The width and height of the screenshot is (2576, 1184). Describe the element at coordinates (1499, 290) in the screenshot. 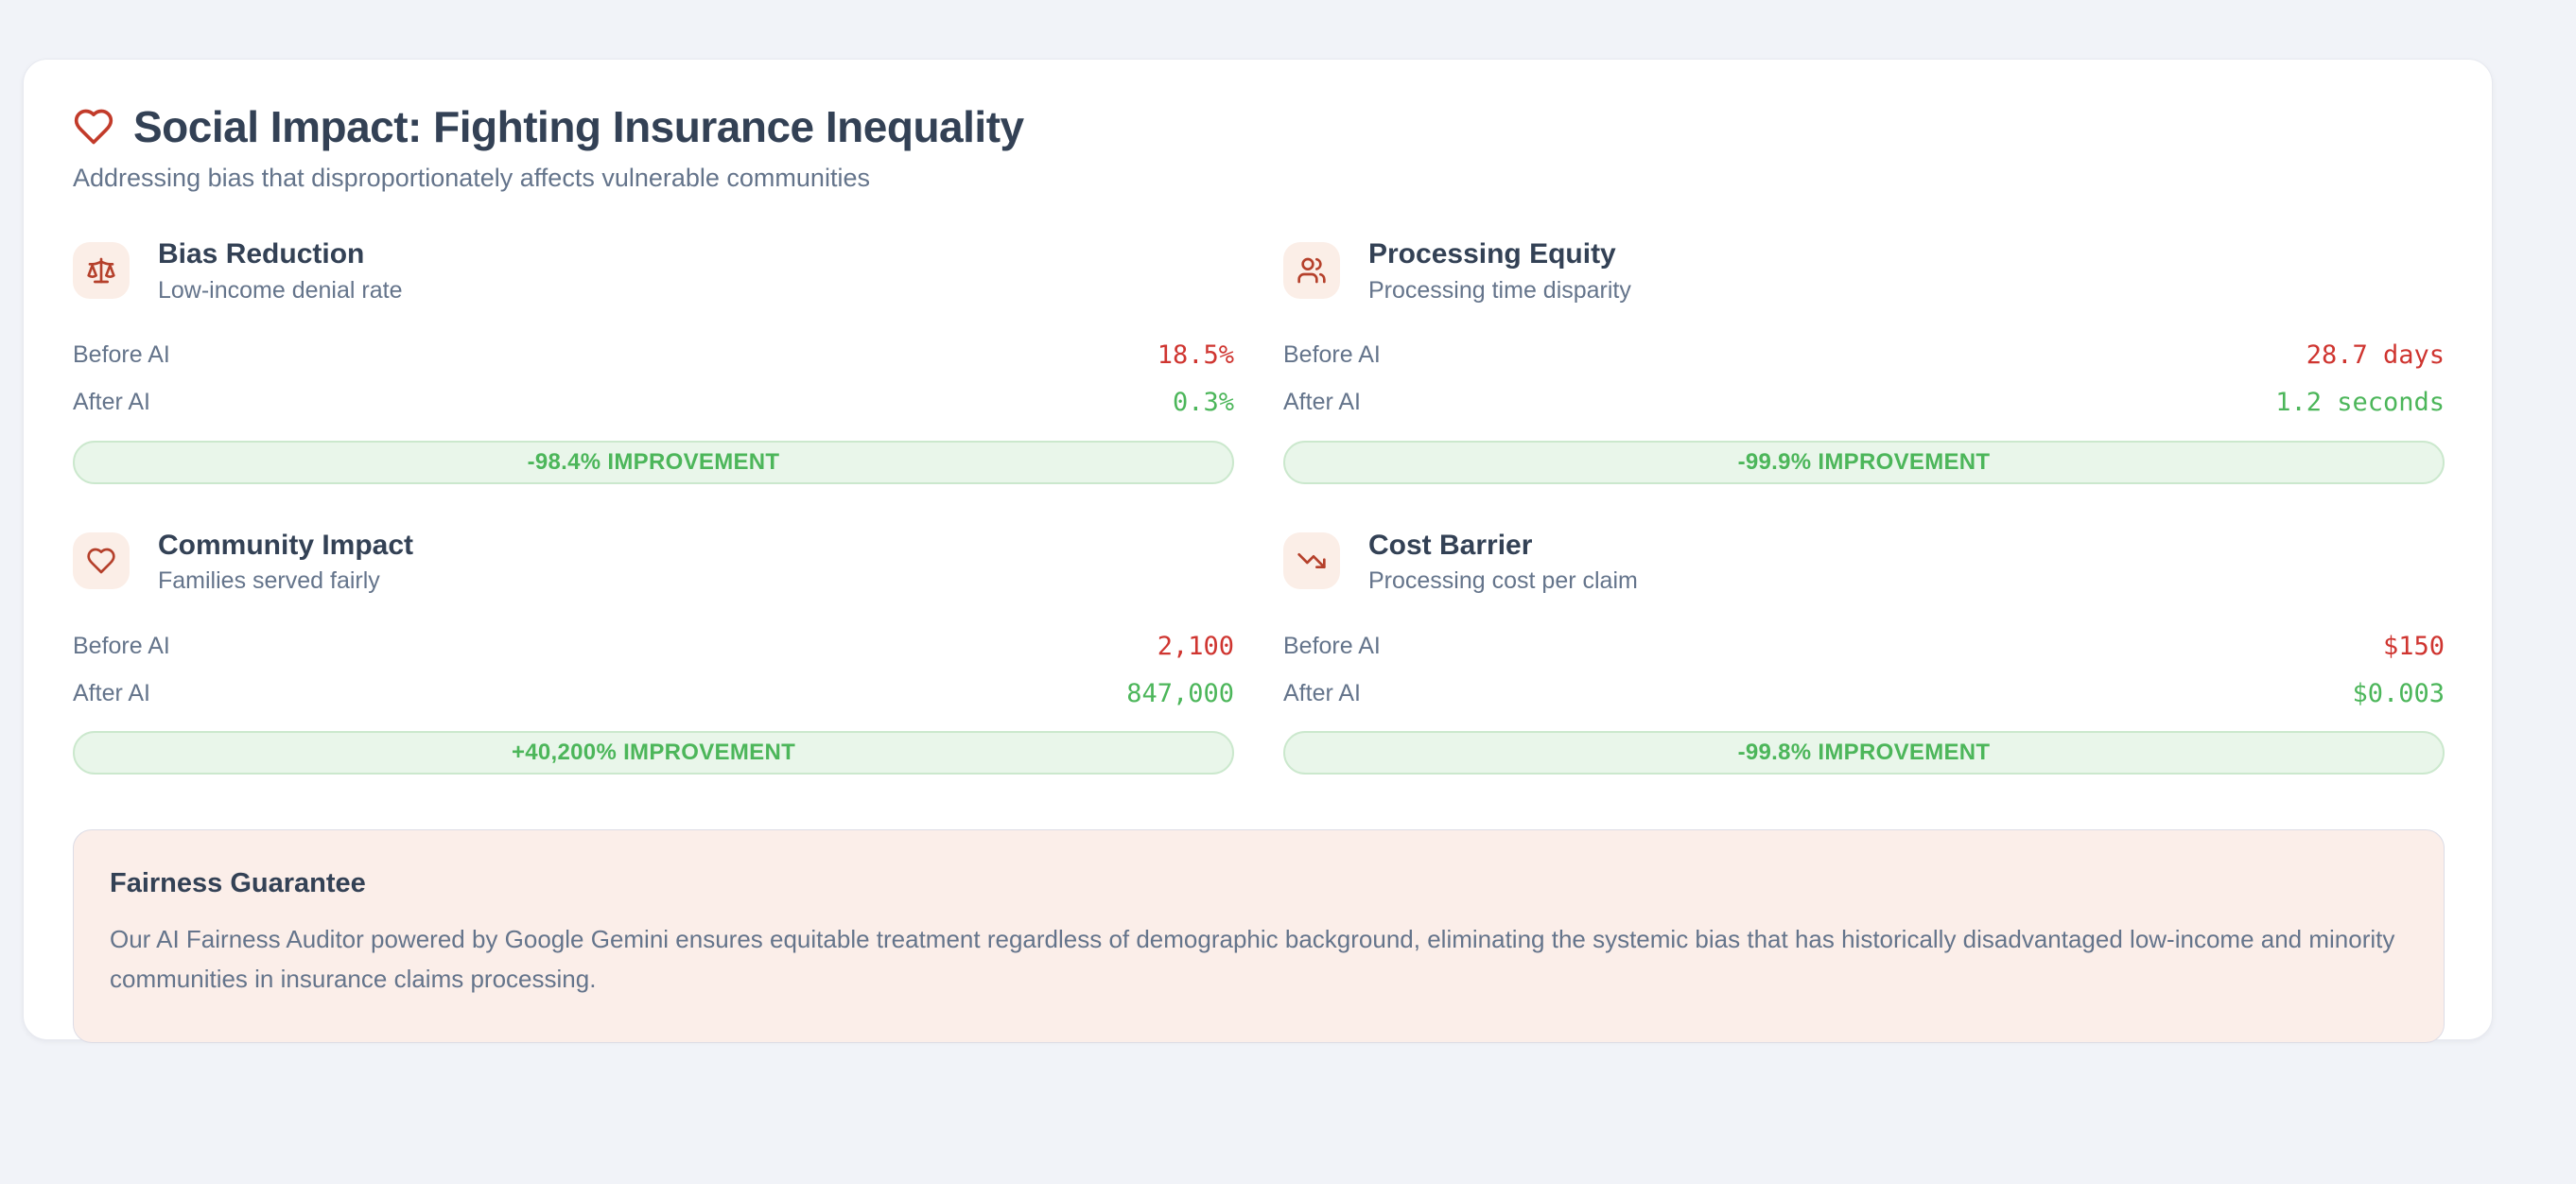

I see `metric-description: Processing time disparity` at that location.